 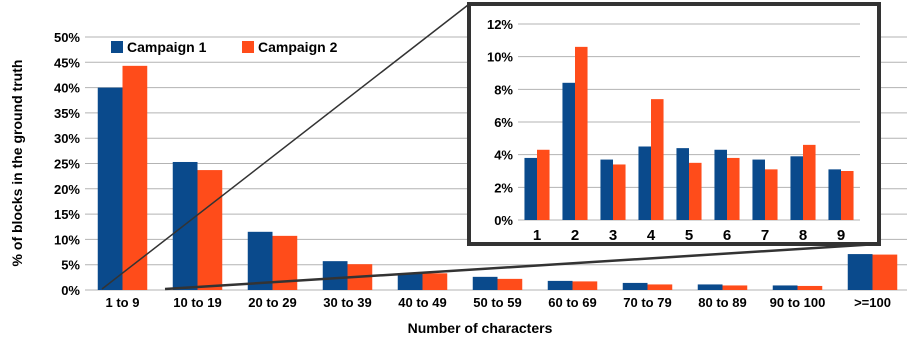 I want to click on y-axis-title: % of blocks in the ground truth, so click(x=17, y=163).